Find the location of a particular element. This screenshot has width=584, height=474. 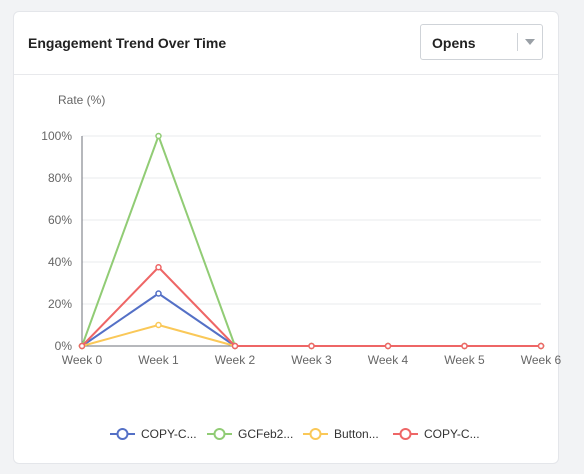

card-title: Engagement Trend Over Time is located at coordinates (127, 43).